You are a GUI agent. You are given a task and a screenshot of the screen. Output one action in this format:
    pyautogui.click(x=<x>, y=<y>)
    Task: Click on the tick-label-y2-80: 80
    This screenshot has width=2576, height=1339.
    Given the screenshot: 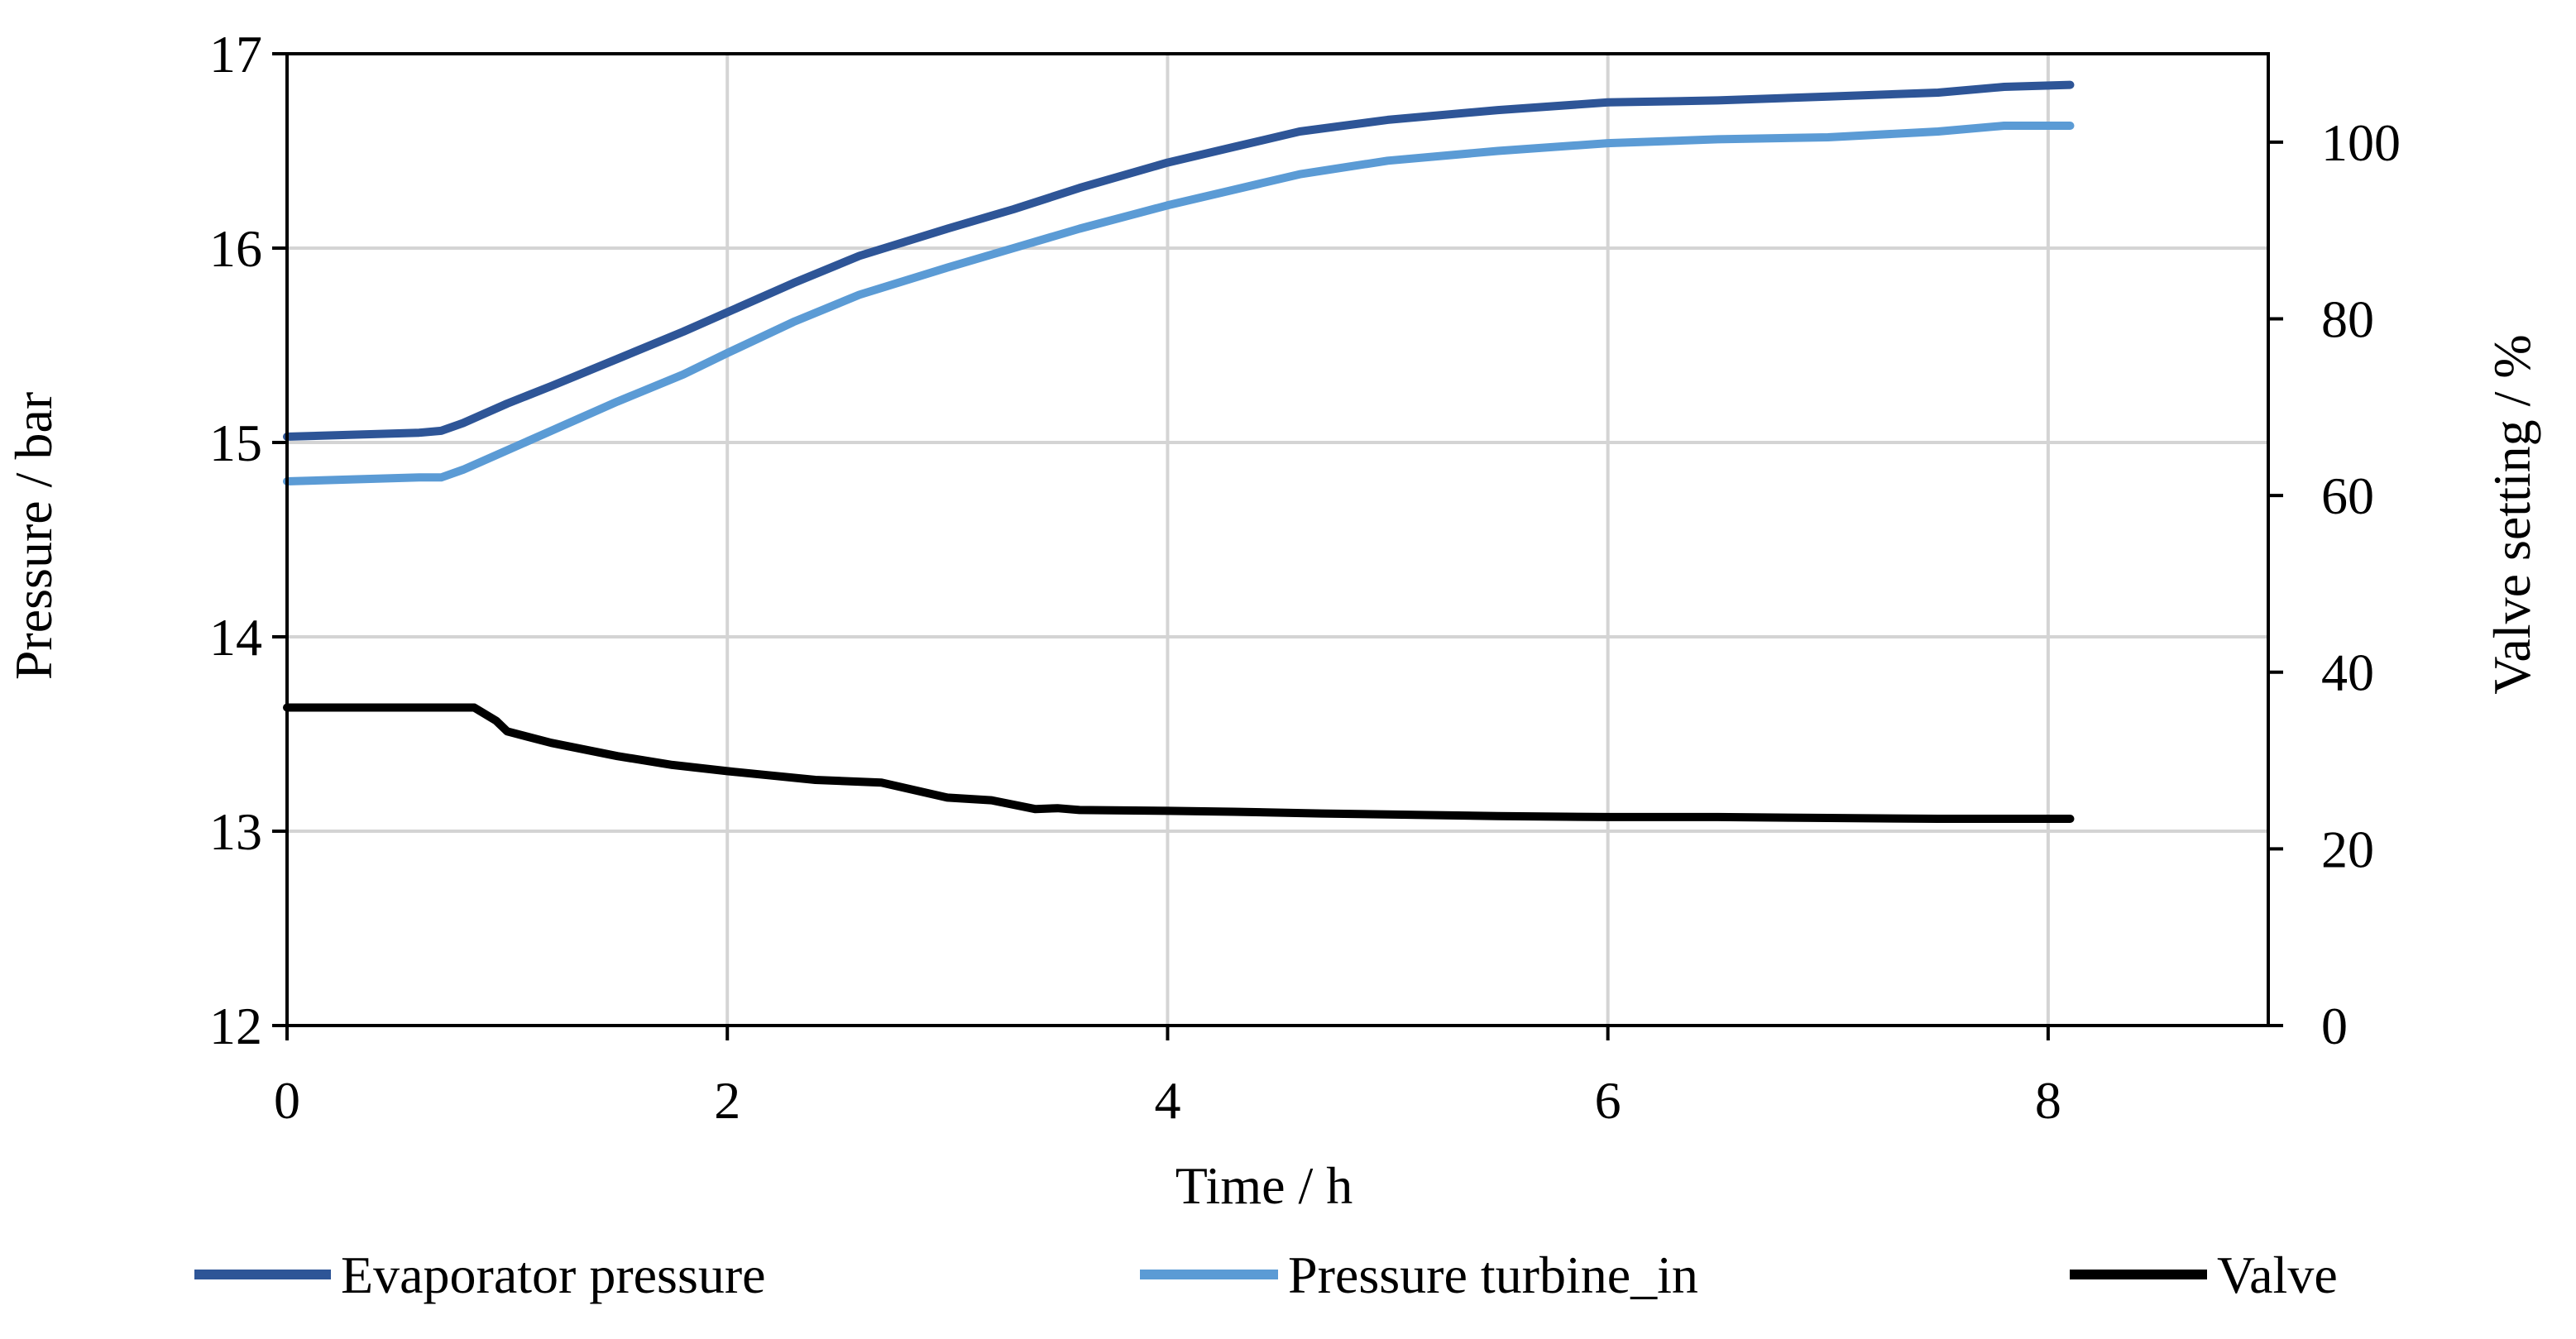 What is the action you would take?
    pyautogui.click(x=2347, y=318)
    